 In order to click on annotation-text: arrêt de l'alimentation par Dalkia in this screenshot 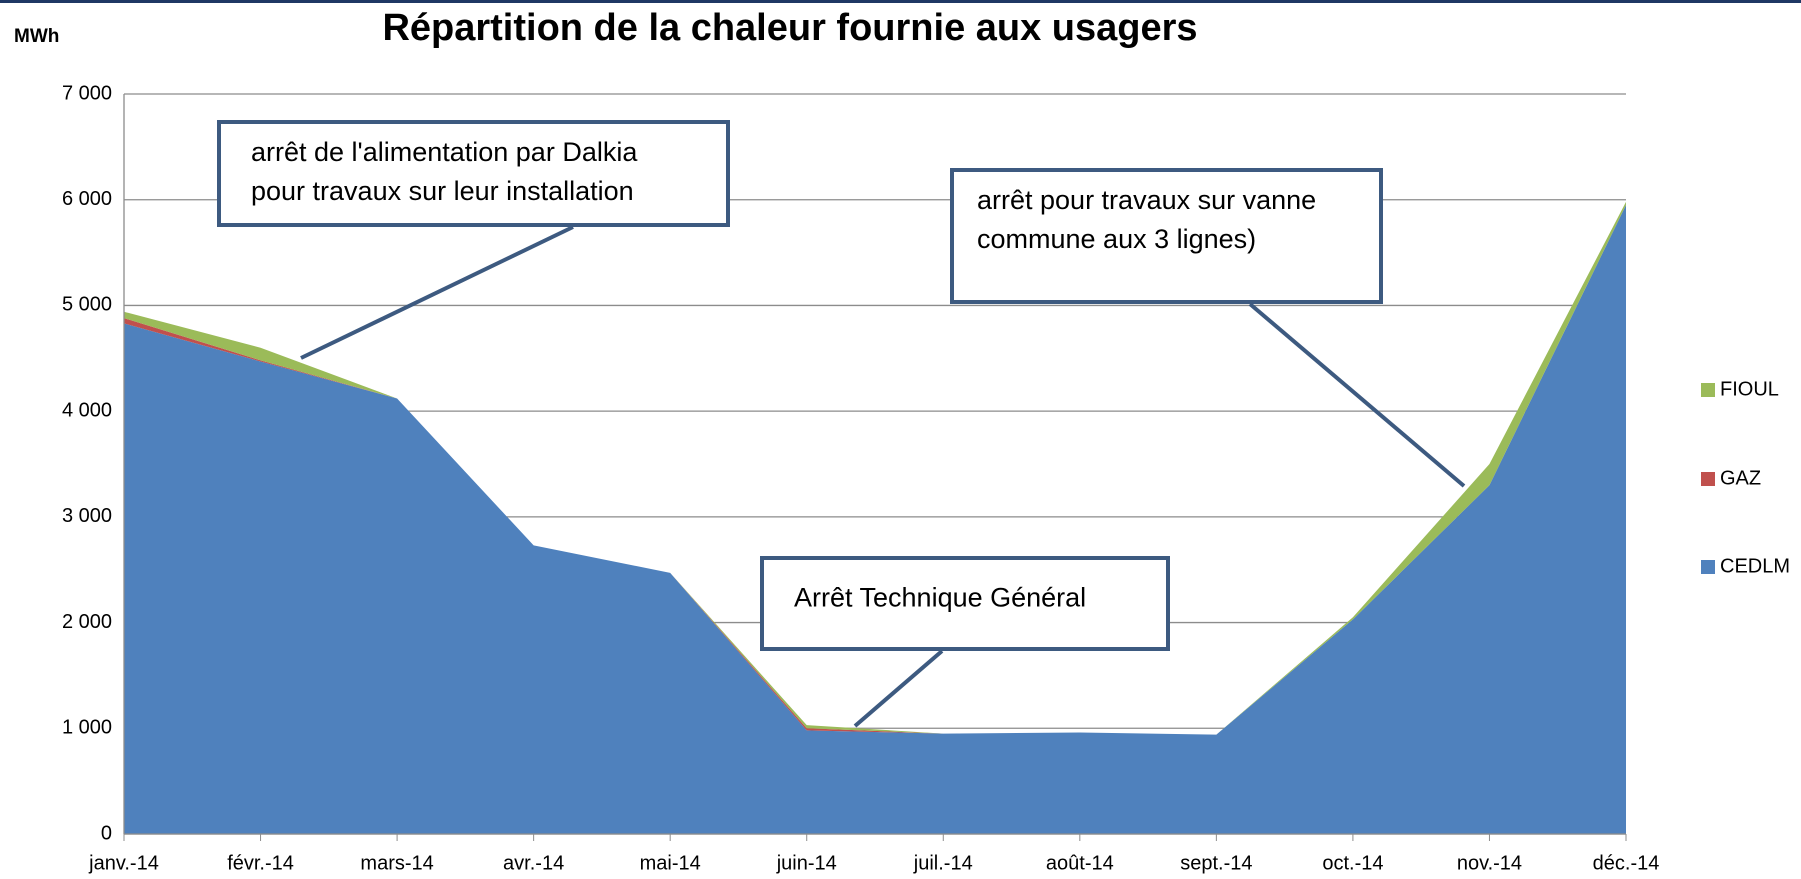, I will do `click(444, 152)`.